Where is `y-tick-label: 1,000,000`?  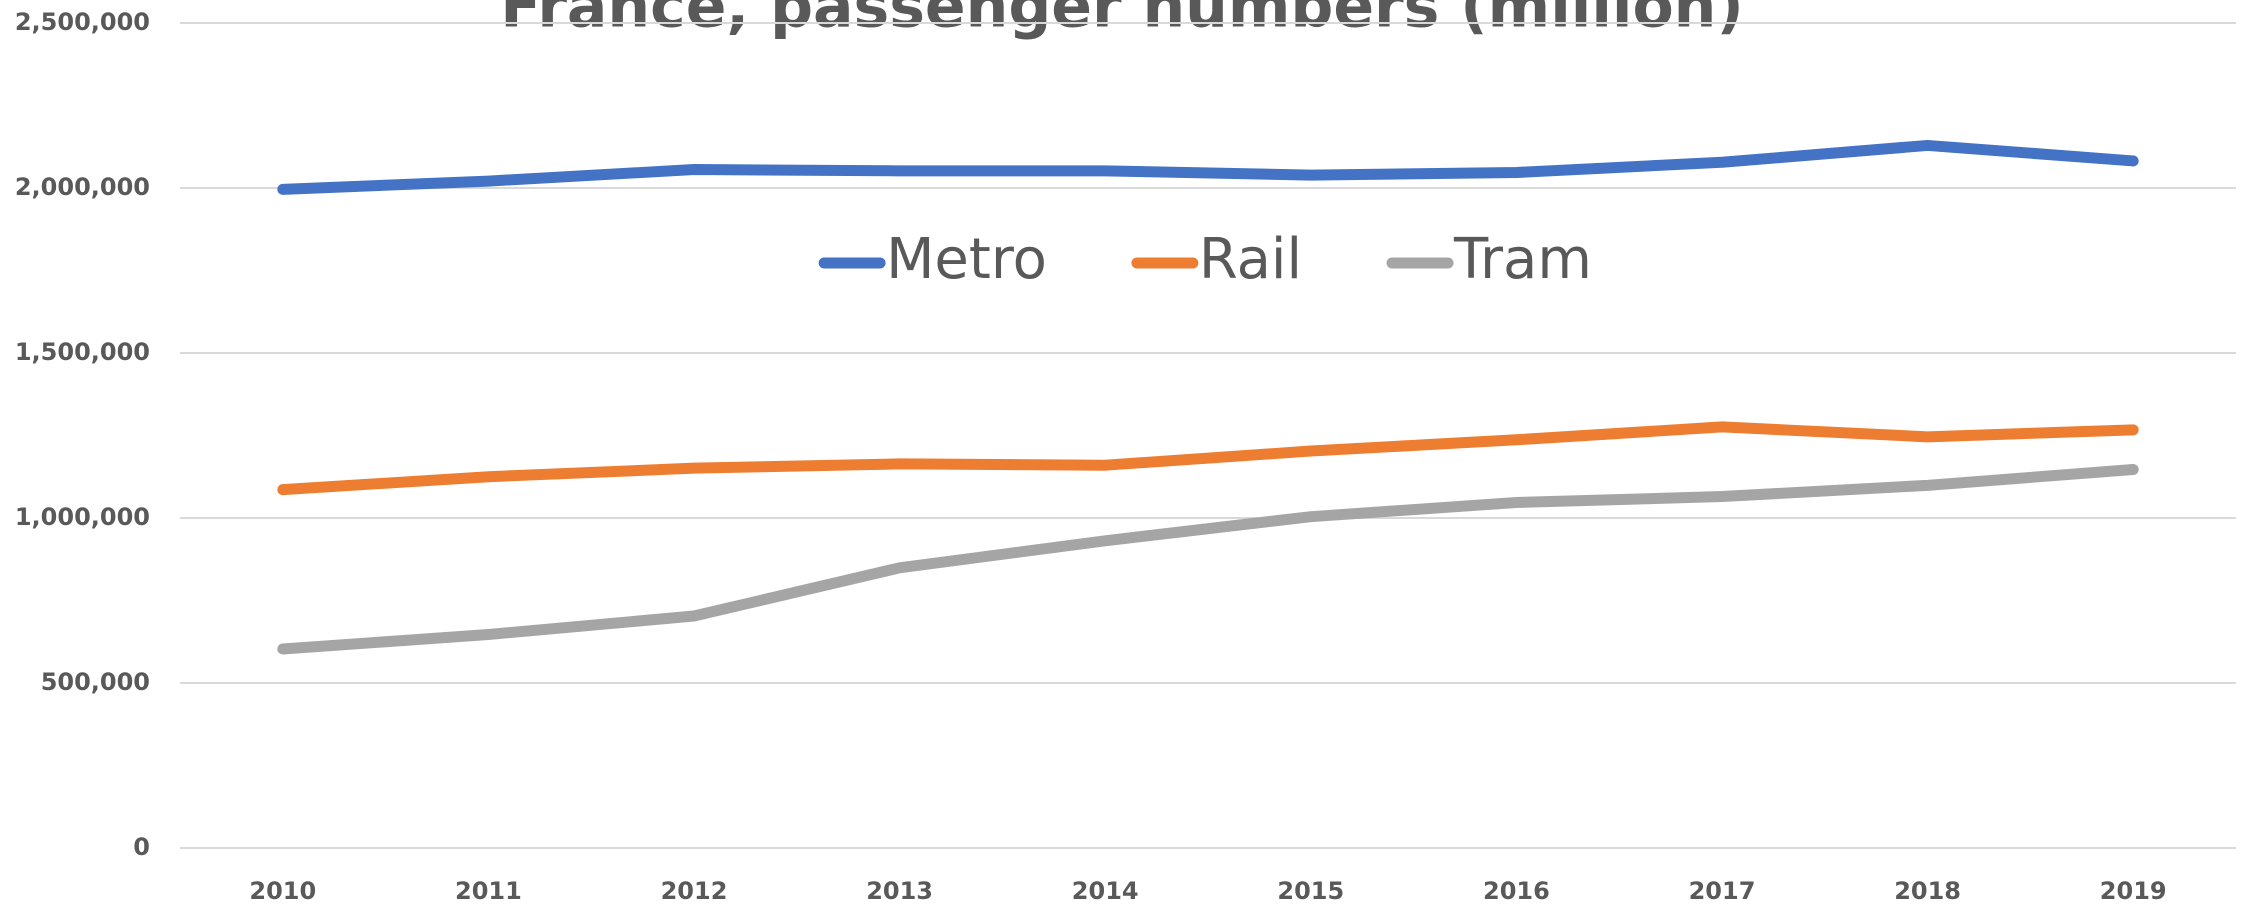
y-tick-label: 1,000,000 is located at coordinates (82, 517).